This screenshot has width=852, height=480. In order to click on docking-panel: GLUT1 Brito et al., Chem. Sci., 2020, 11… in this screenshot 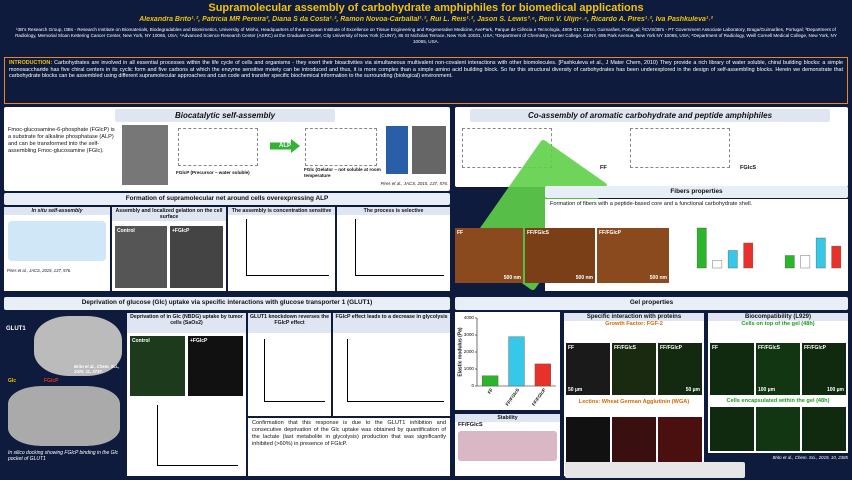, I will do `click(64, 394)`.